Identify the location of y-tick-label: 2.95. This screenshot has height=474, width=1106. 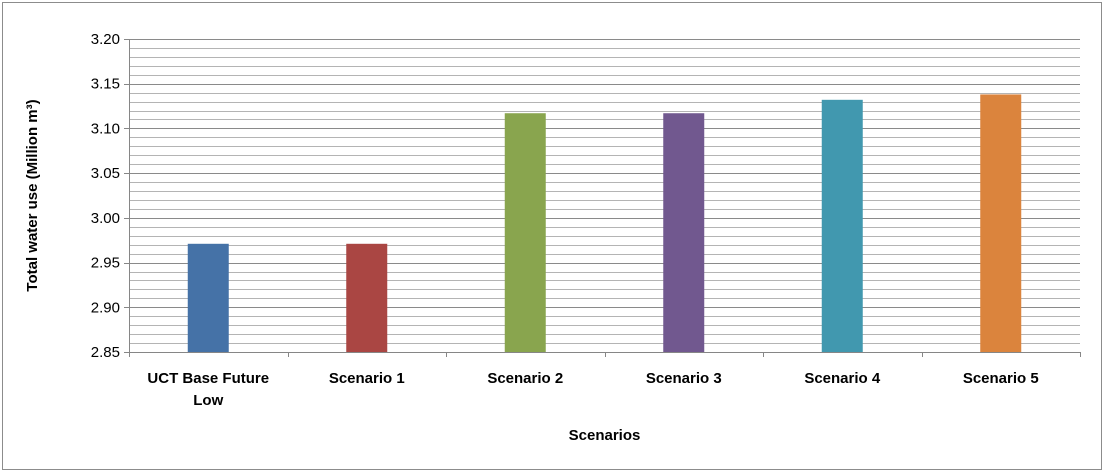
(105, 263).